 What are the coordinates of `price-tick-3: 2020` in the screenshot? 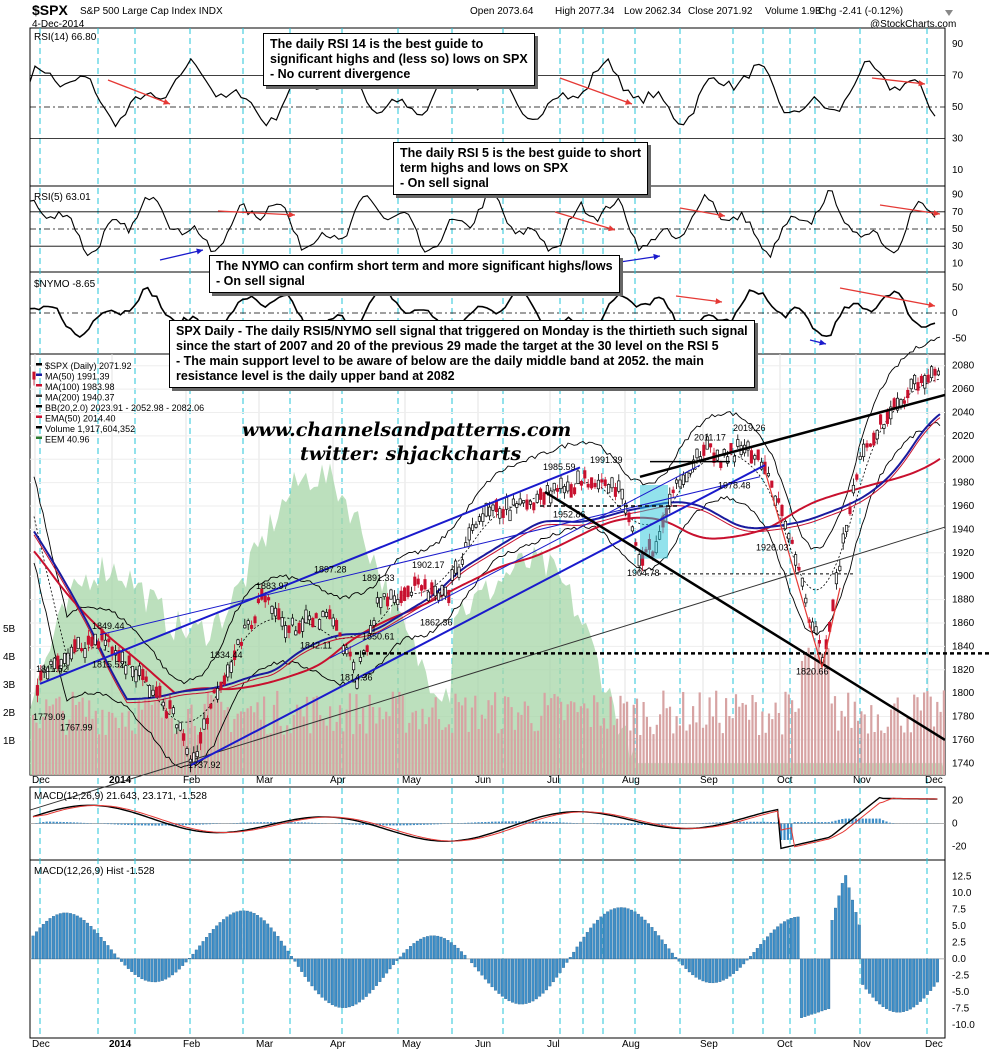 It's located at (963, 436).